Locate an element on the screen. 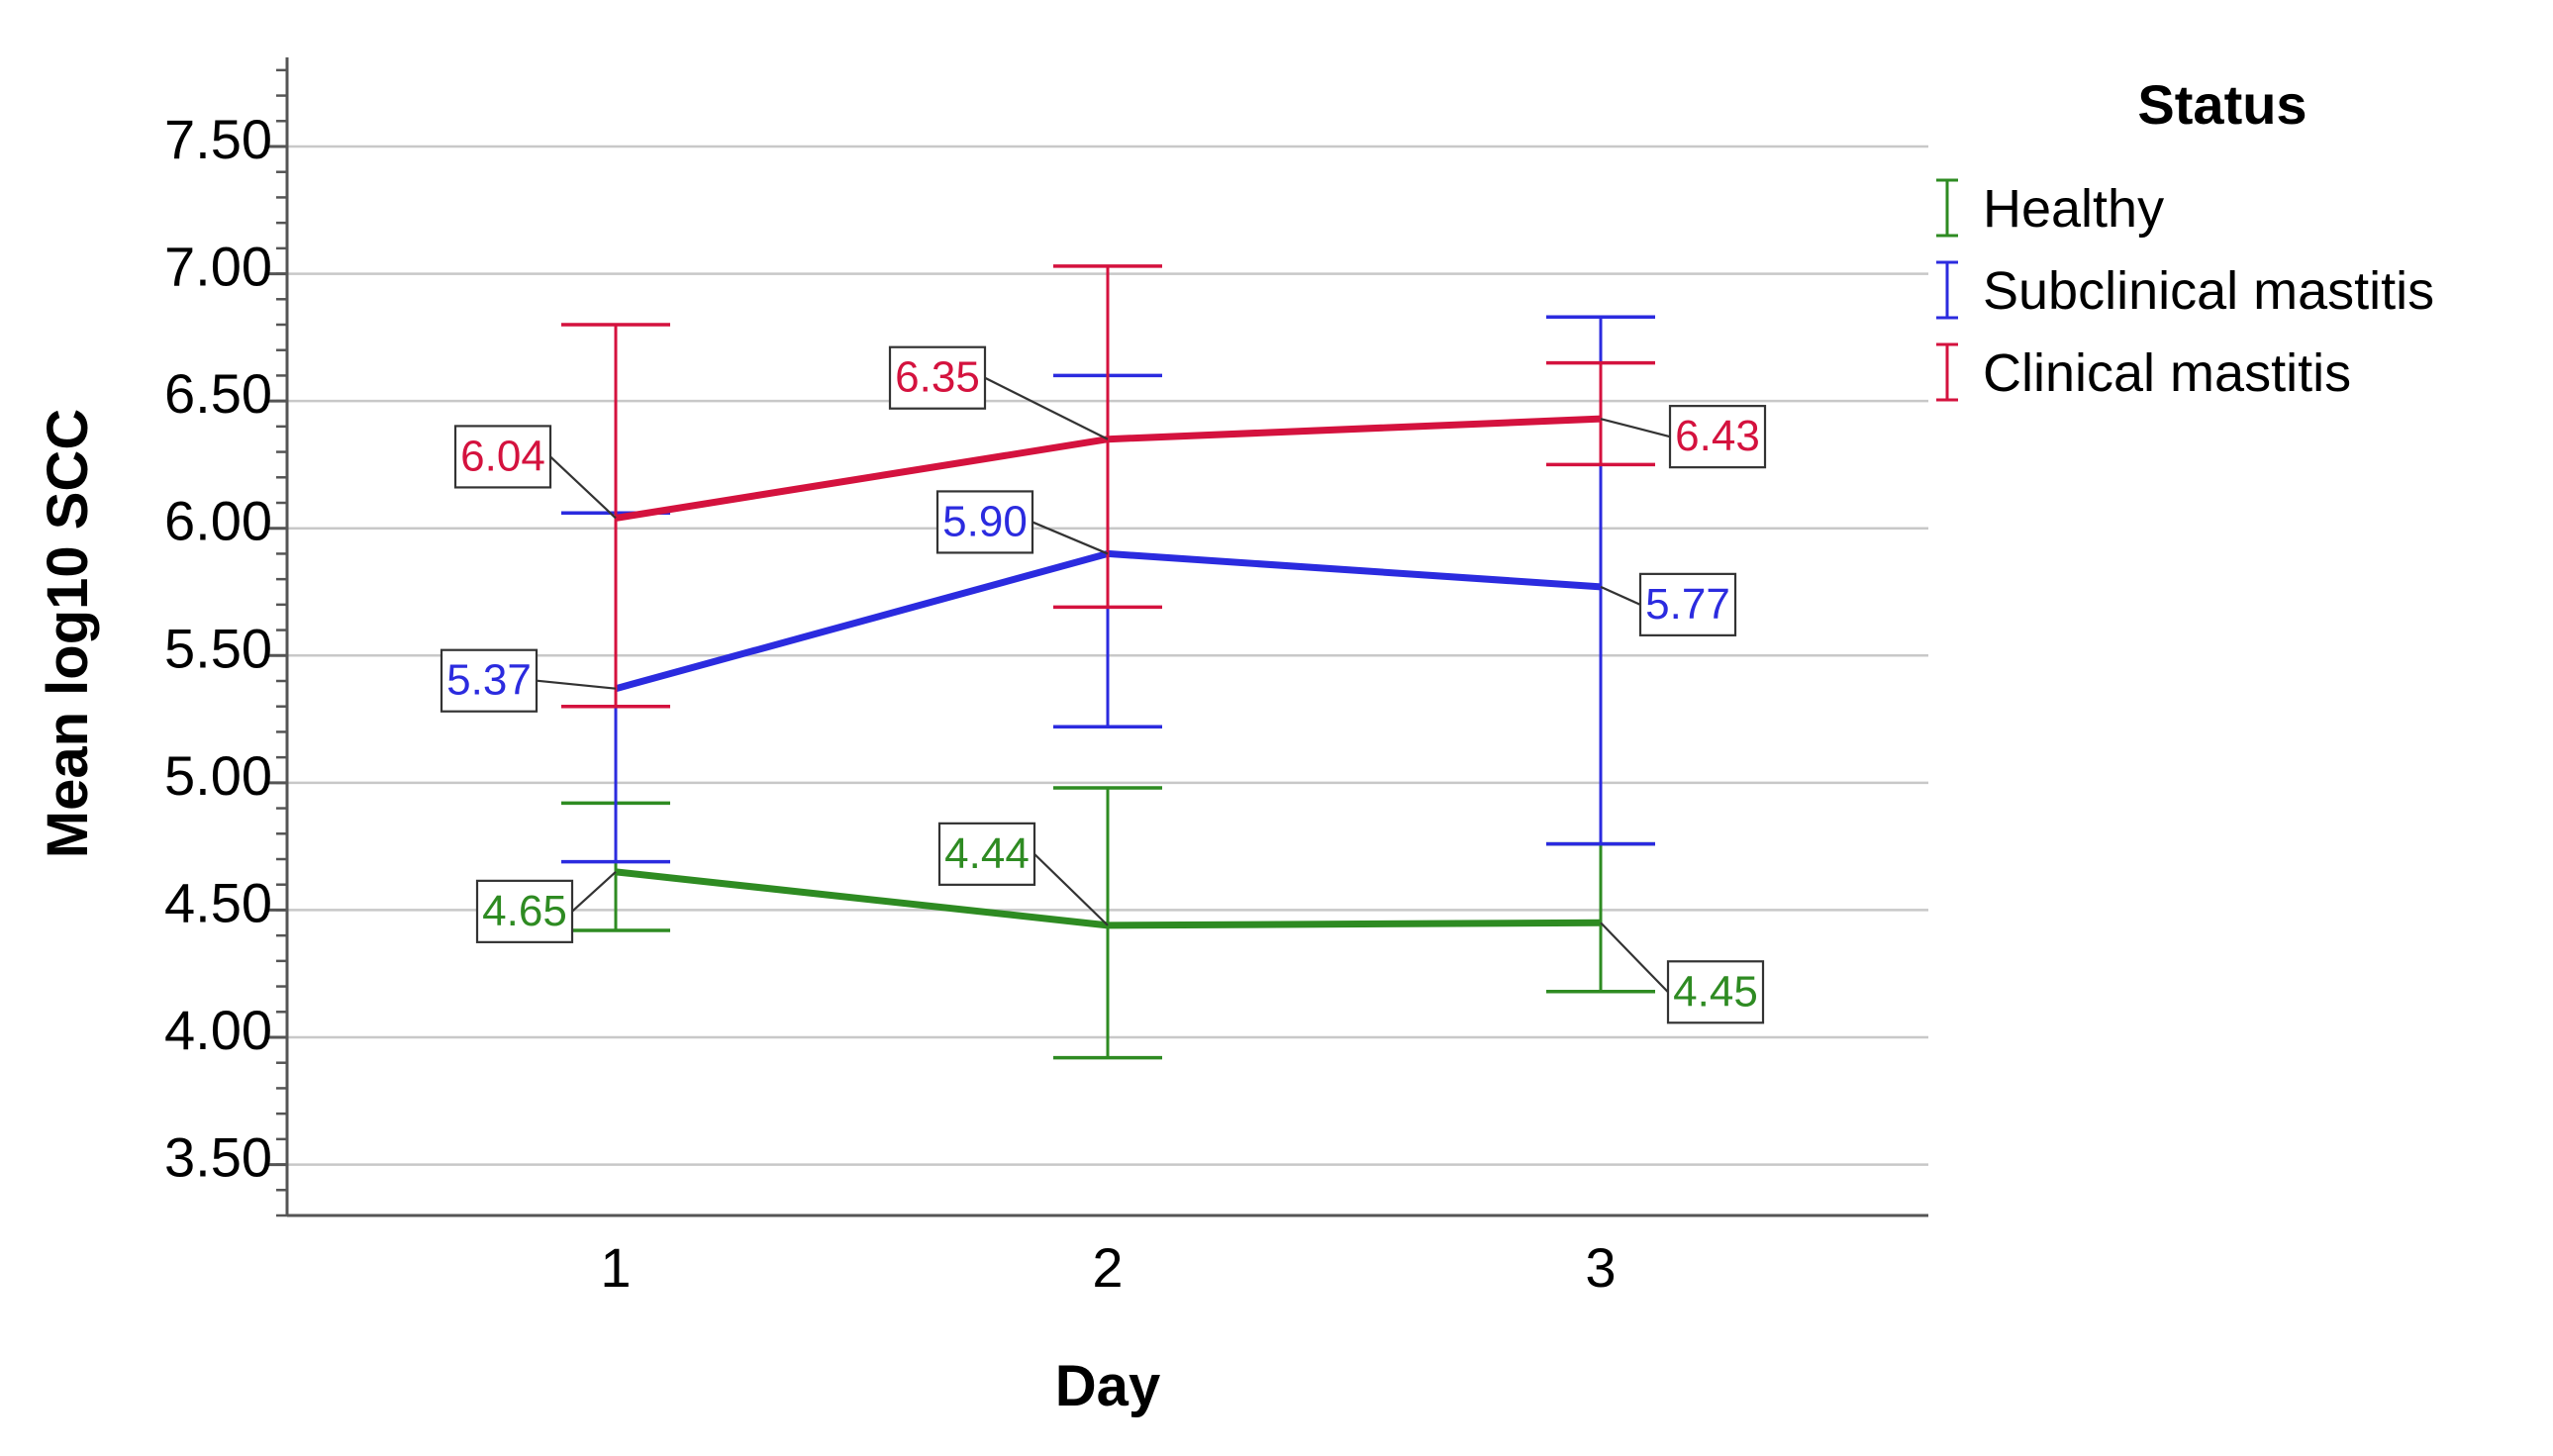  y-tick-label: 5.50 is located at coordinates (218, 648).